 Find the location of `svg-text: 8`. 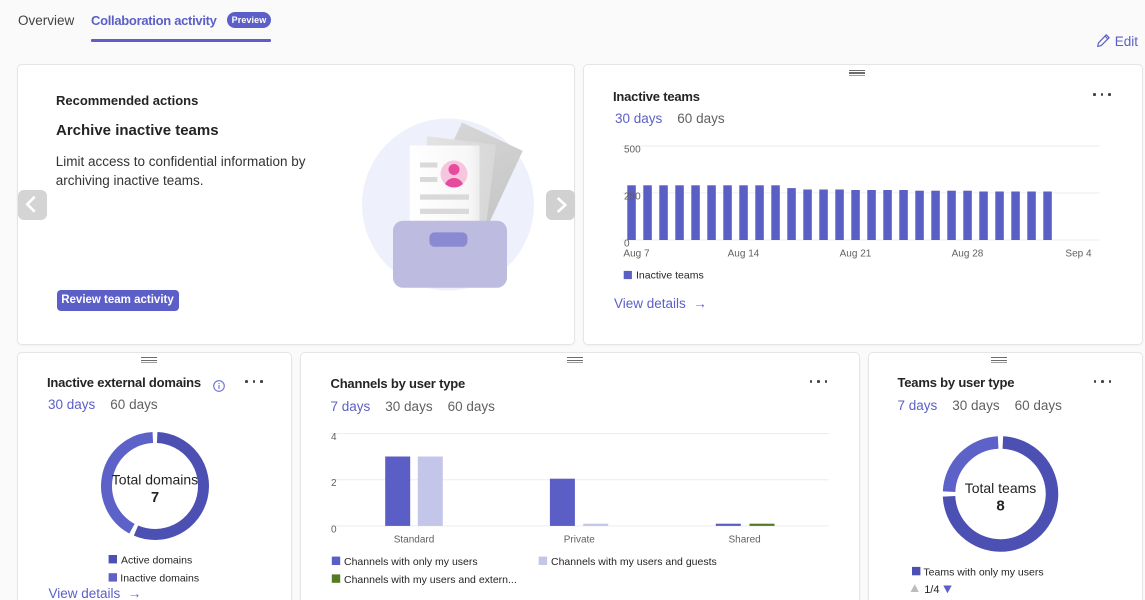

svg-text: 8 is located at coordinates (1000, 505).